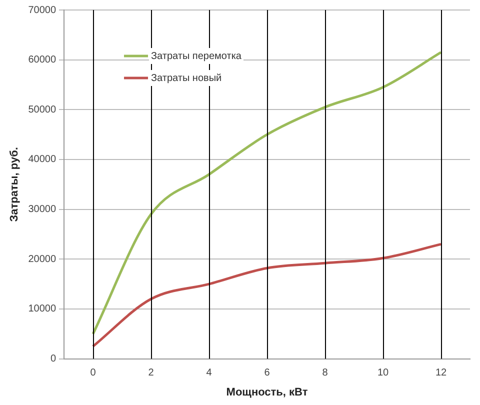  What do you see at coordinates (42, 309) in the screenshot?
I see `y-tick-label: 10000` at bounding box center [42, 309].